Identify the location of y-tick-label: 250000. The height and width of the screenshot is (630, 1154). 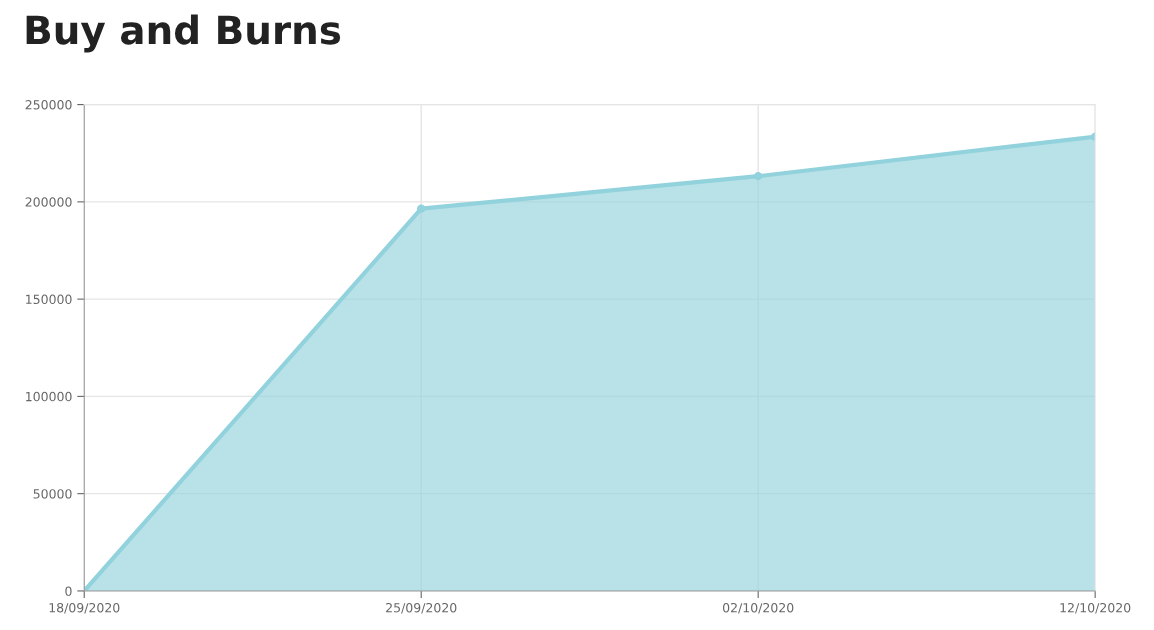
(48, 105).